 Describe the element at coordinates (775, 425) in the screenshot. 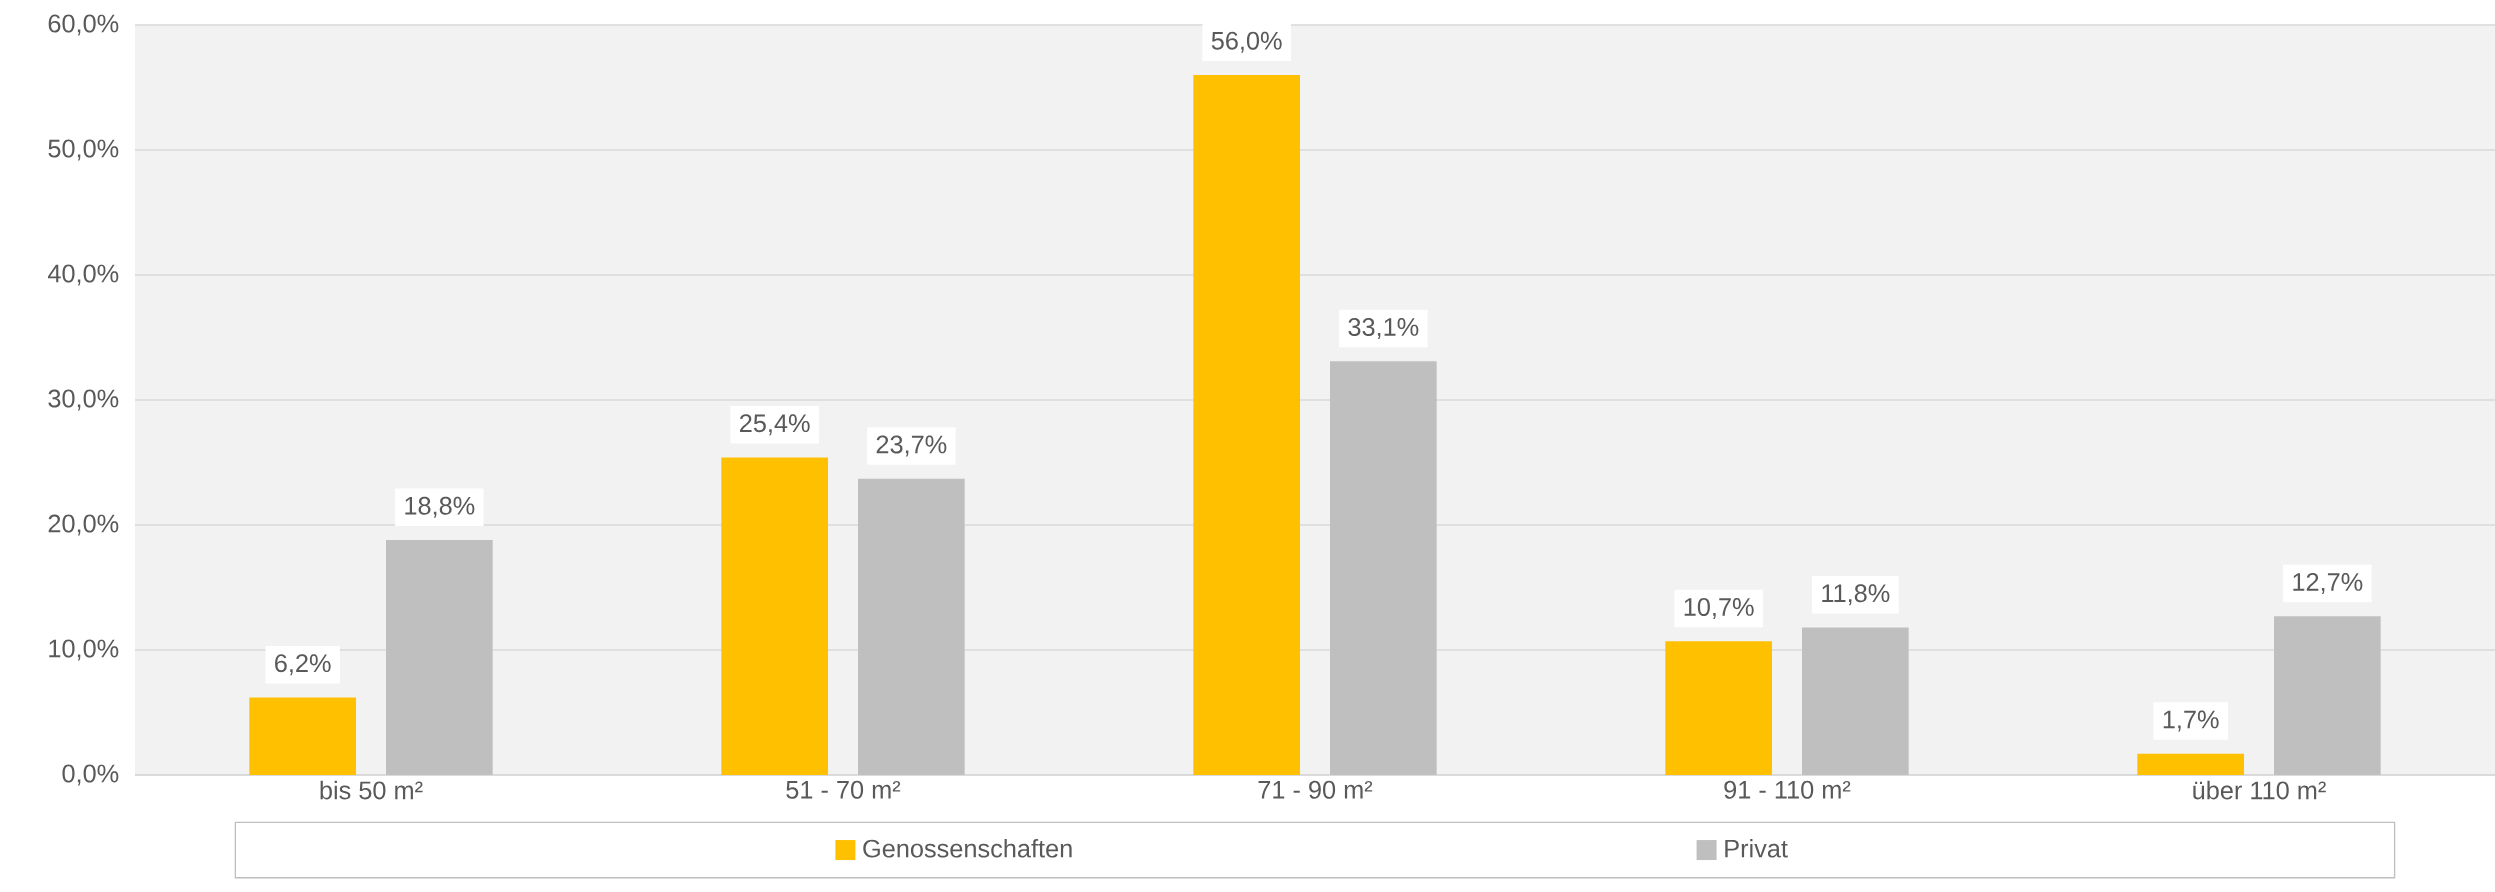

I see `data-label: 25,4%` at that location.